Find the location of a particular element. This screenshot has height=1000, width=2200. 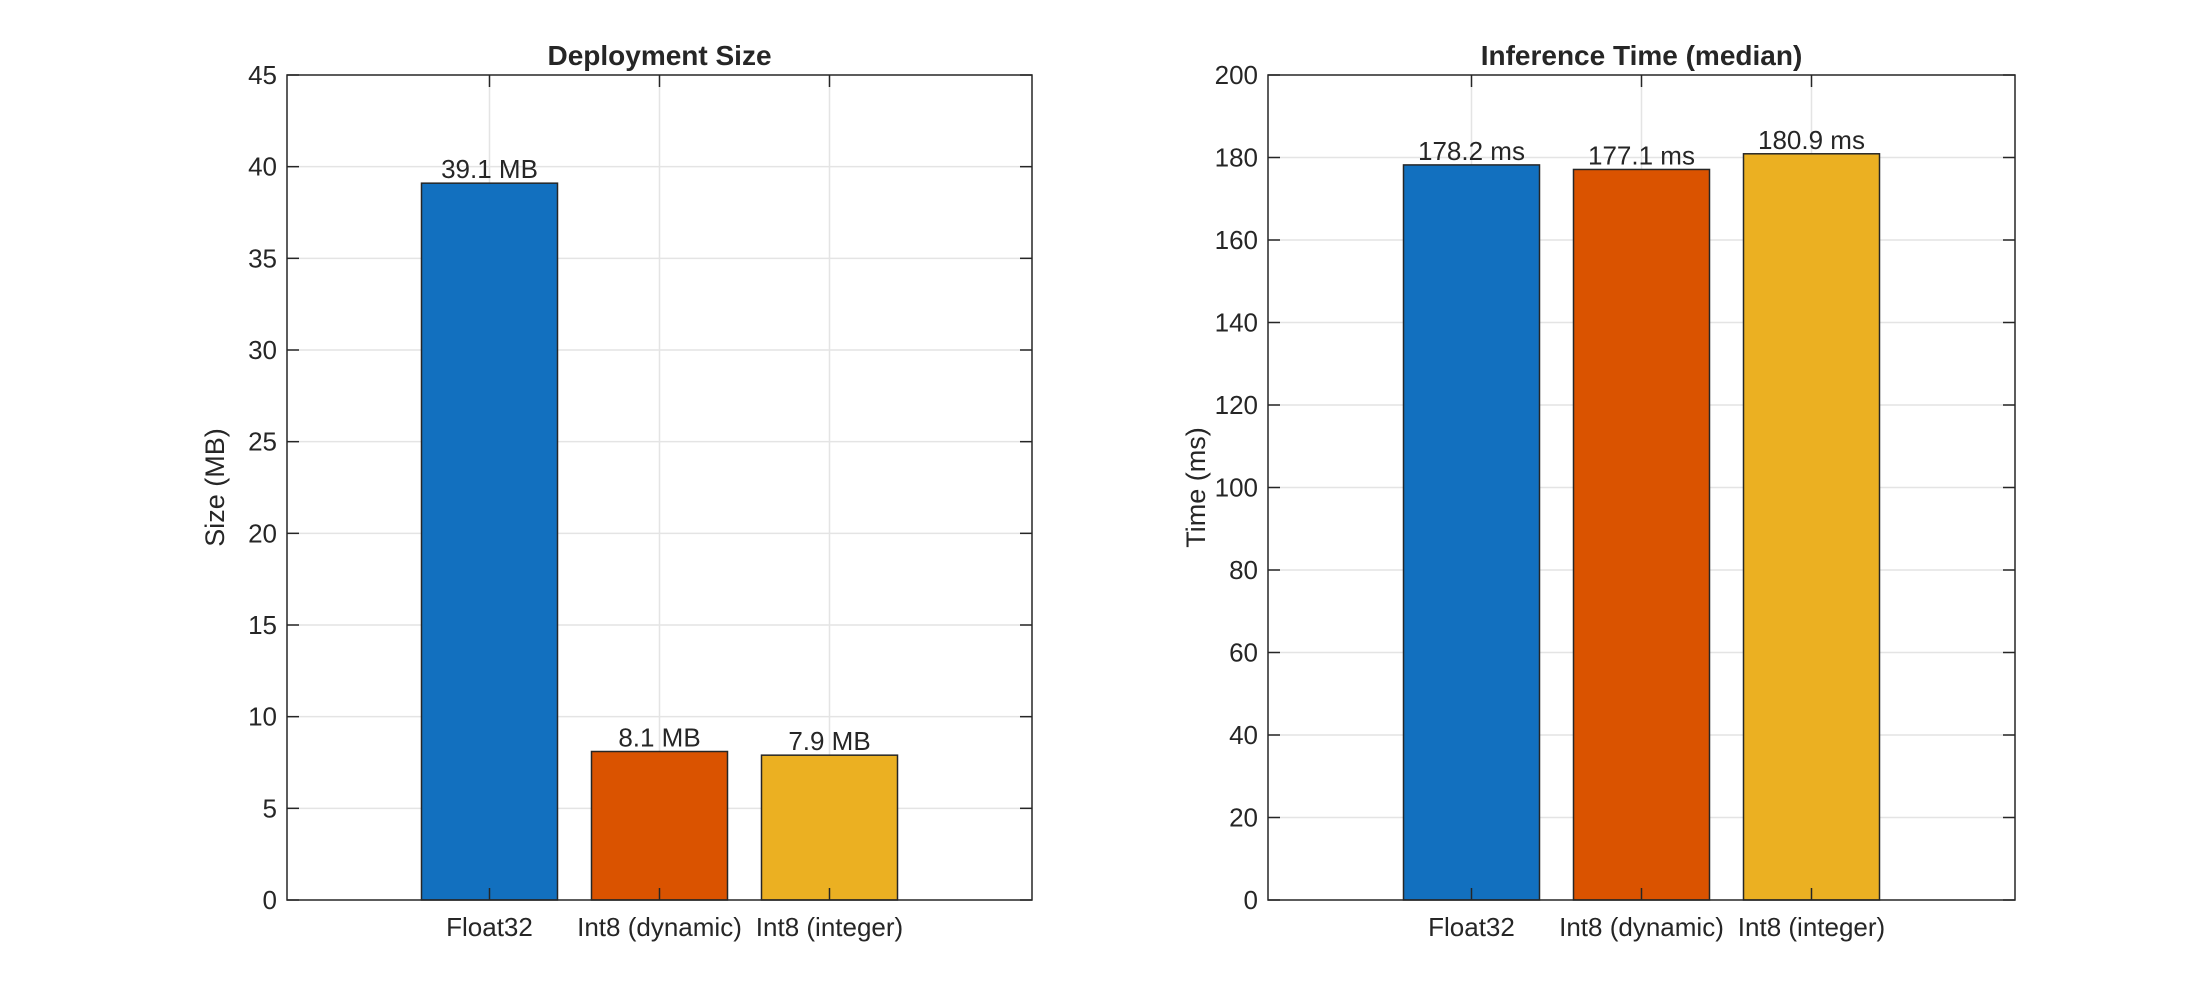

y-tick-label: 60 is located at coordinates (1243, 653).